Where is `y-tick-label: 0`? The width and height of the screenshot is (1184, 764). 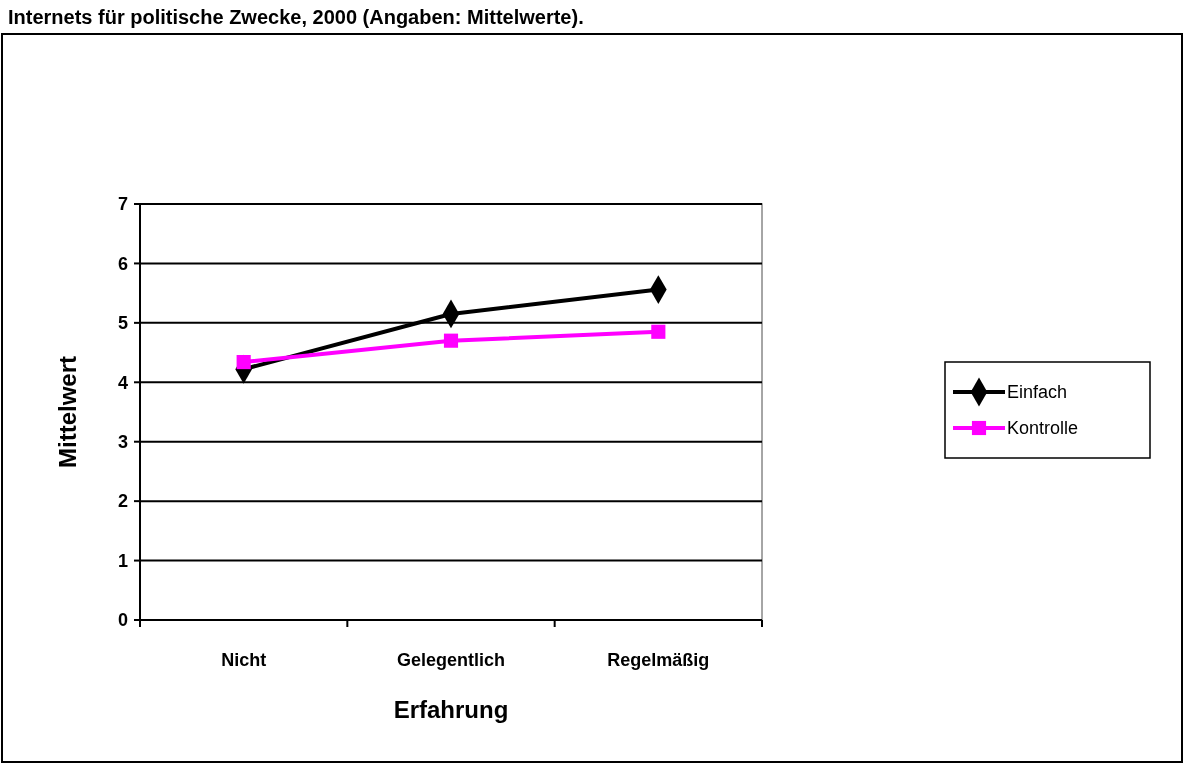 y-tick-label: 0 is located at coordinates (122, 620).